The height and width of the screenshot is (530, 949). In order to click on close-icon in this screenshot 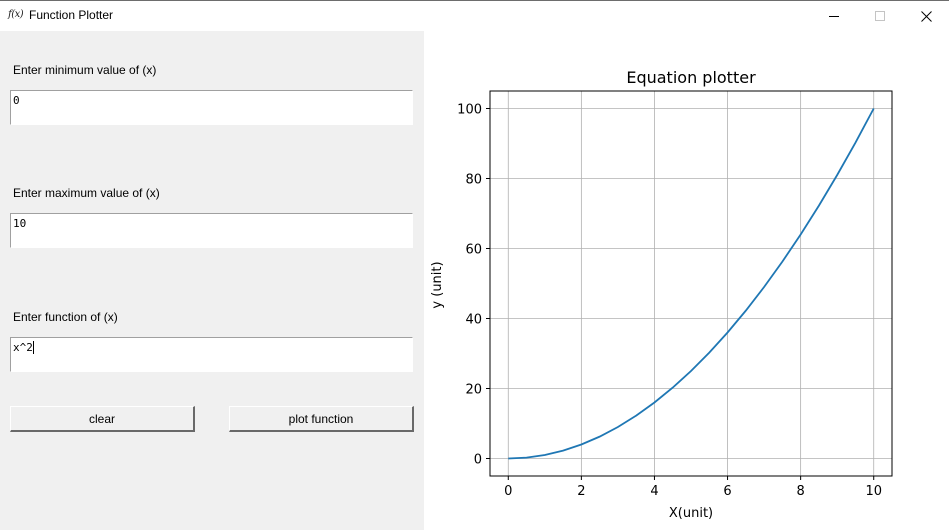, I will do `click(926, 16)`.